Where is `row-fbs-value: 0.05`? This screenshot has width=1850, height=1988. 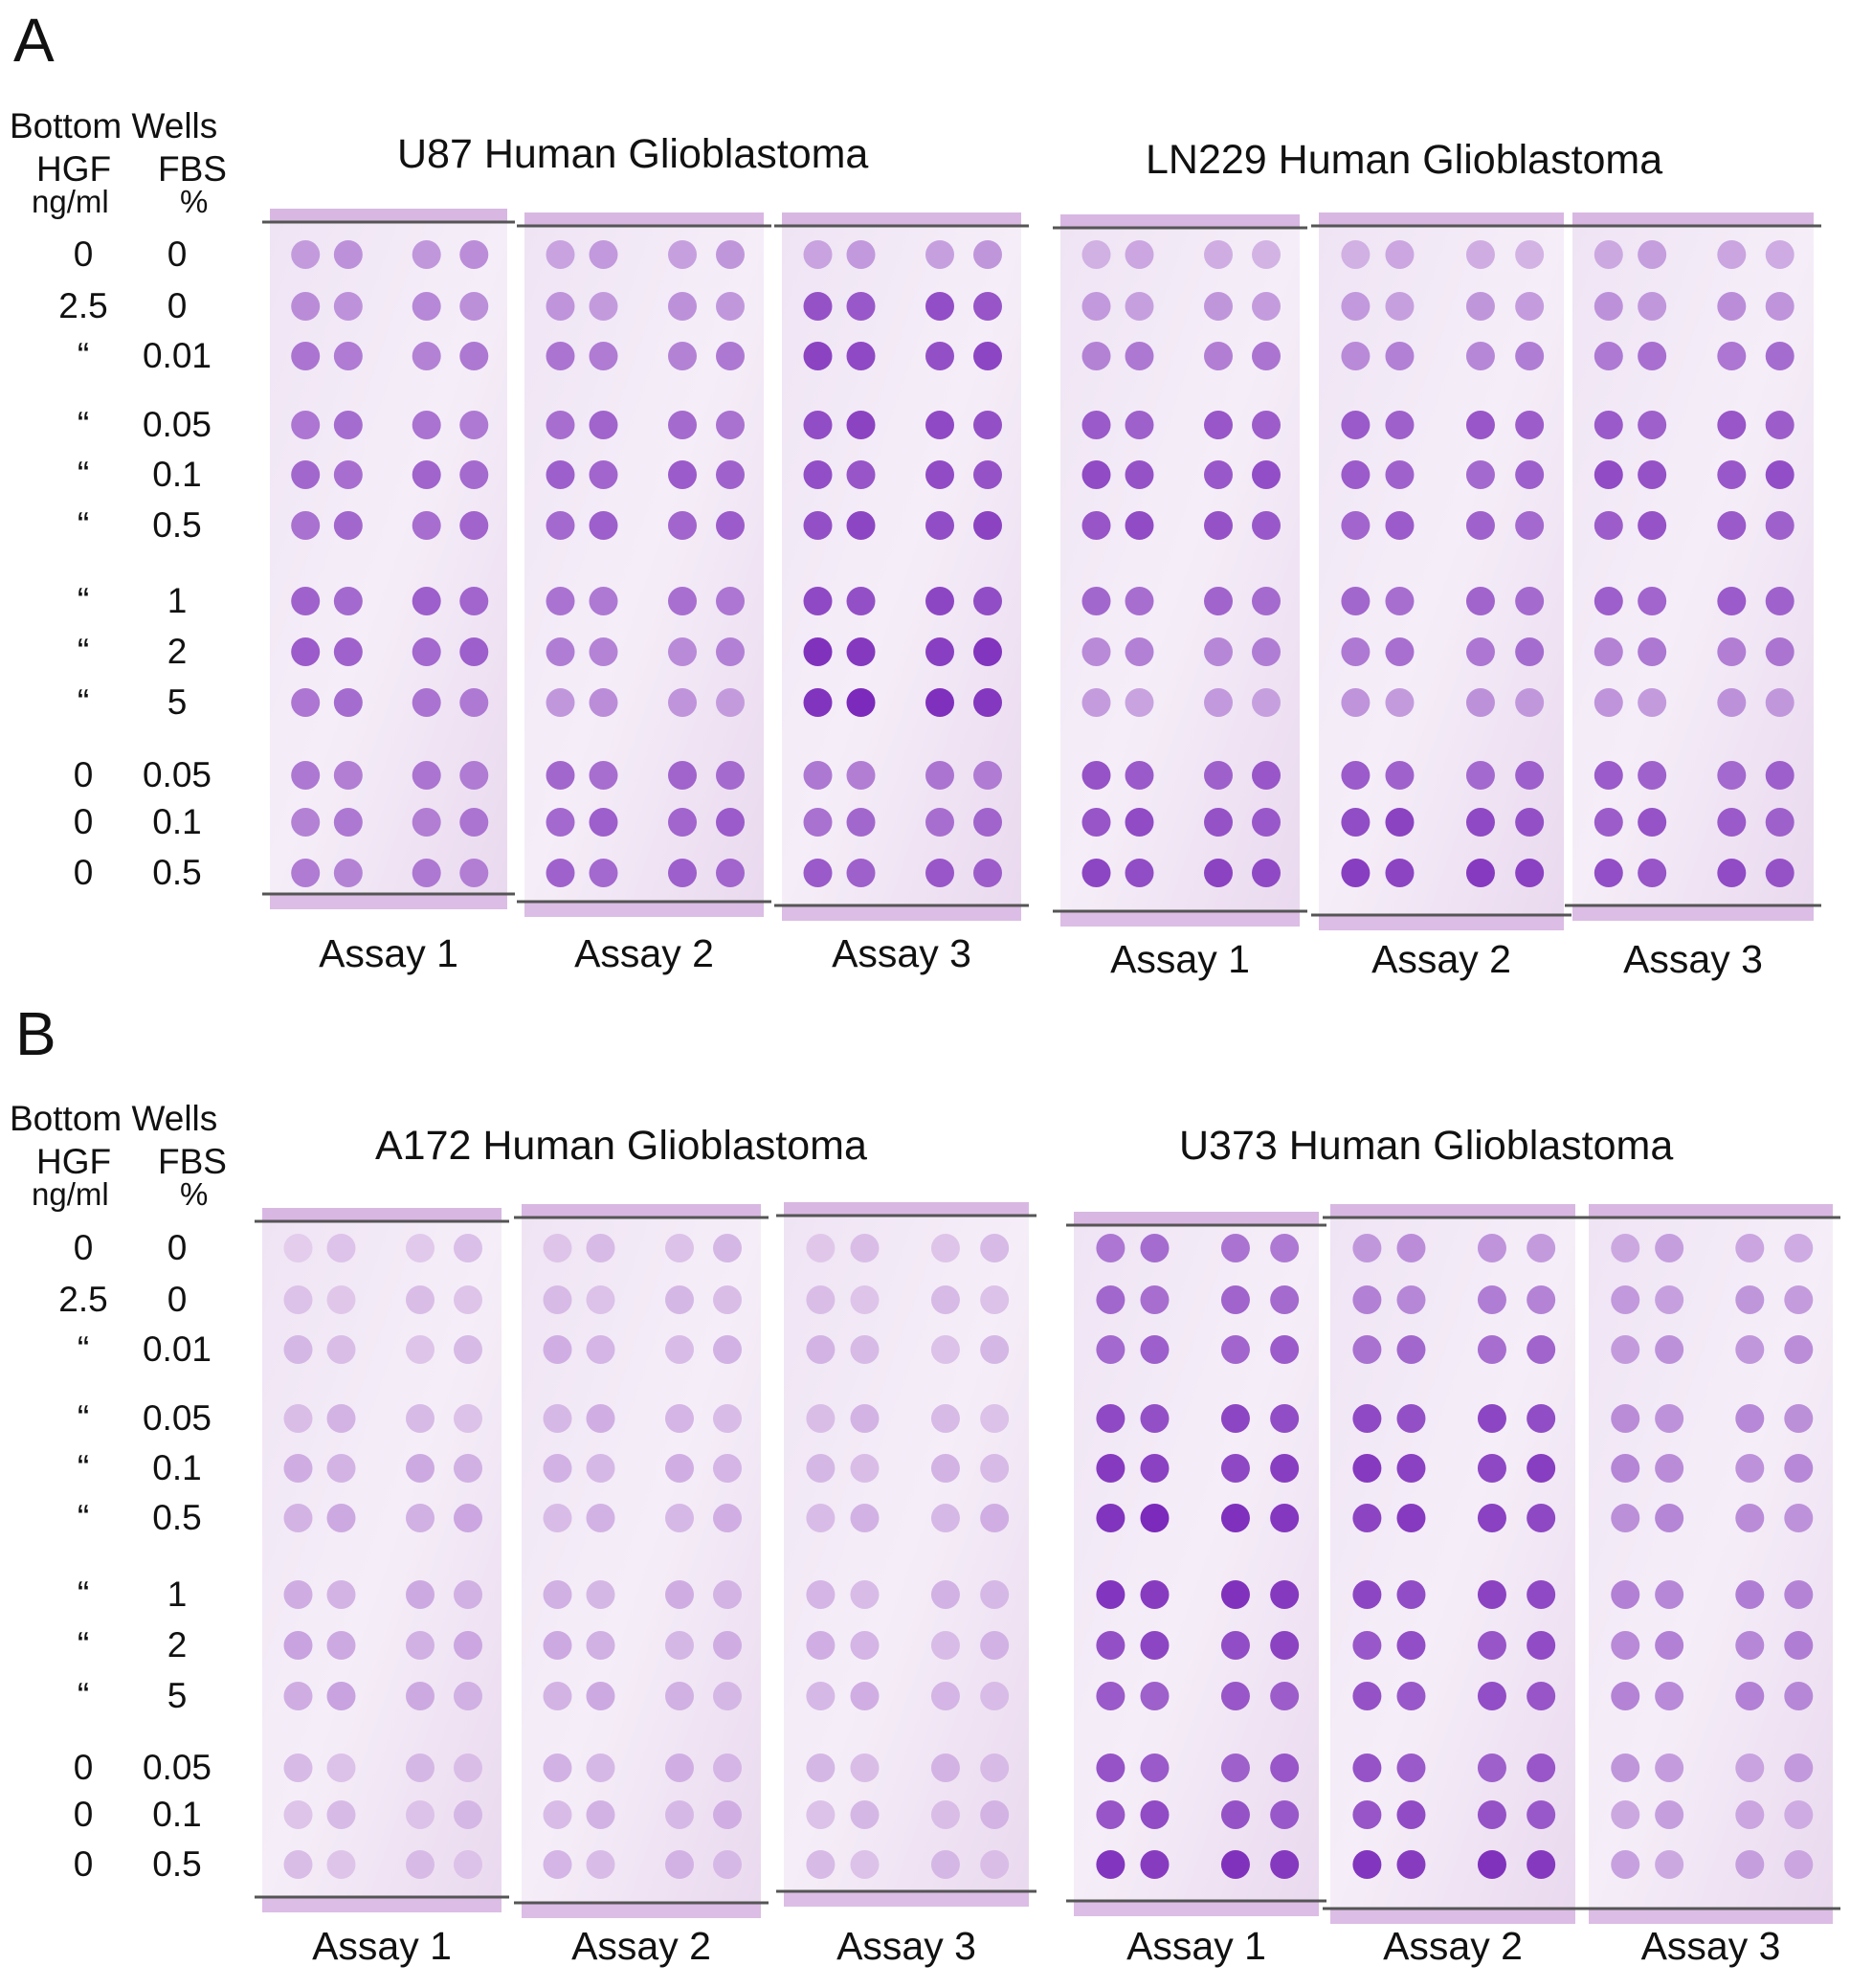 row-fbs-value: 0.05 is located at coordinates (177, 424).